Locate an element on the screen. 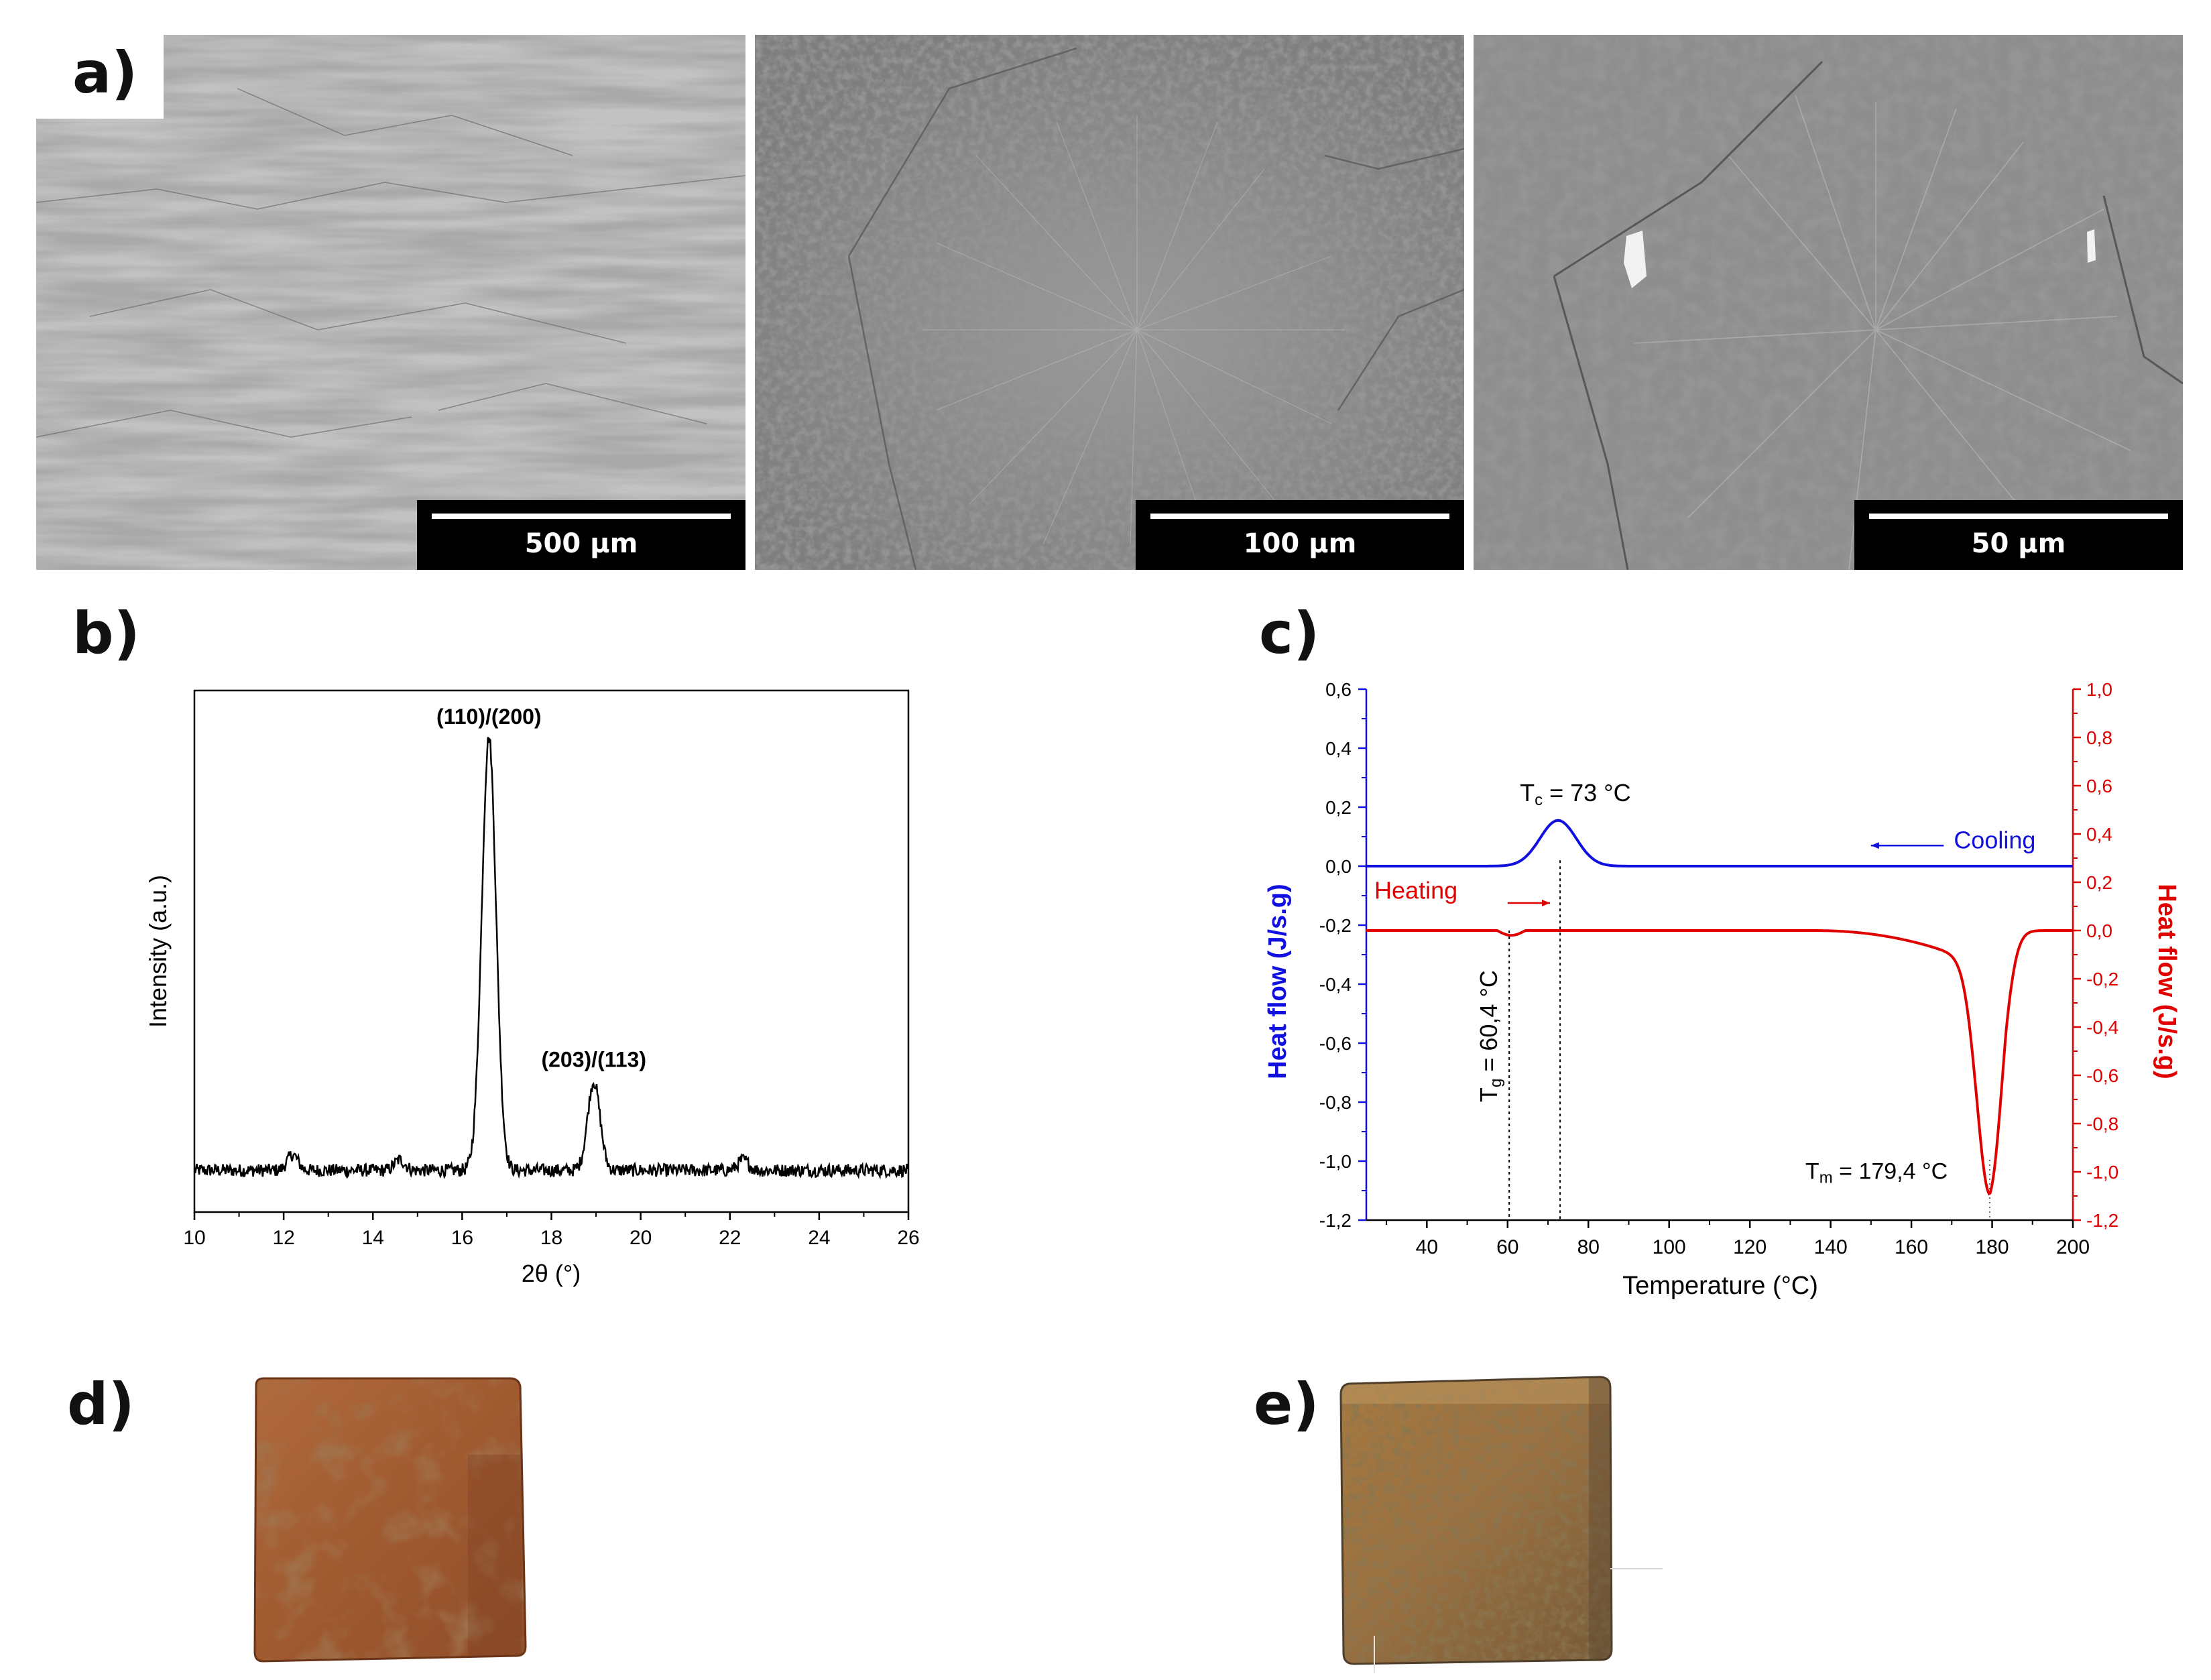 Image resolution: width=2211 pixels, height=1680 pixels. panel-a-label-background is located at coordinates (100, 77).